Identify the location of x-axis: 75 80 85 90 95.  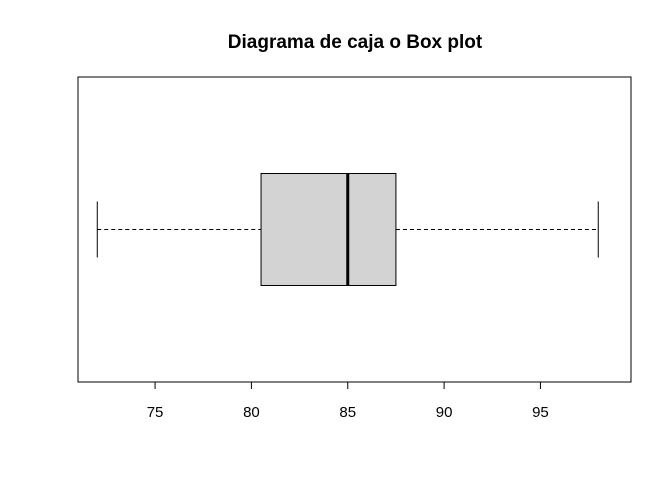
(348, 401).